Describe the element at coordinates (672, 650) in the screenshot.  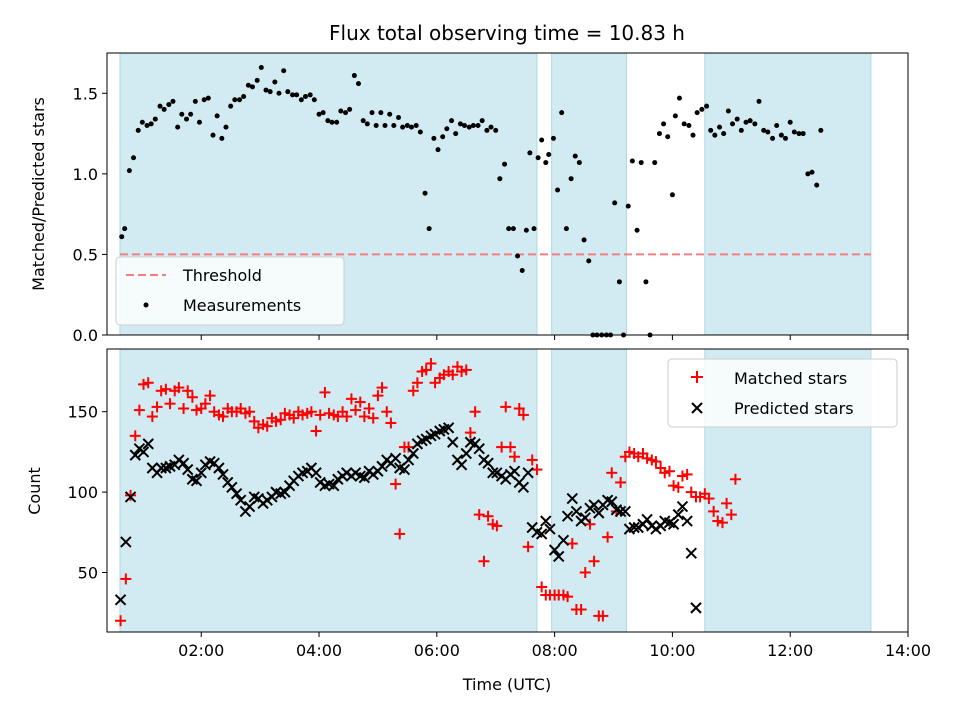
I see `x-tick-label: 10:00` at that location.